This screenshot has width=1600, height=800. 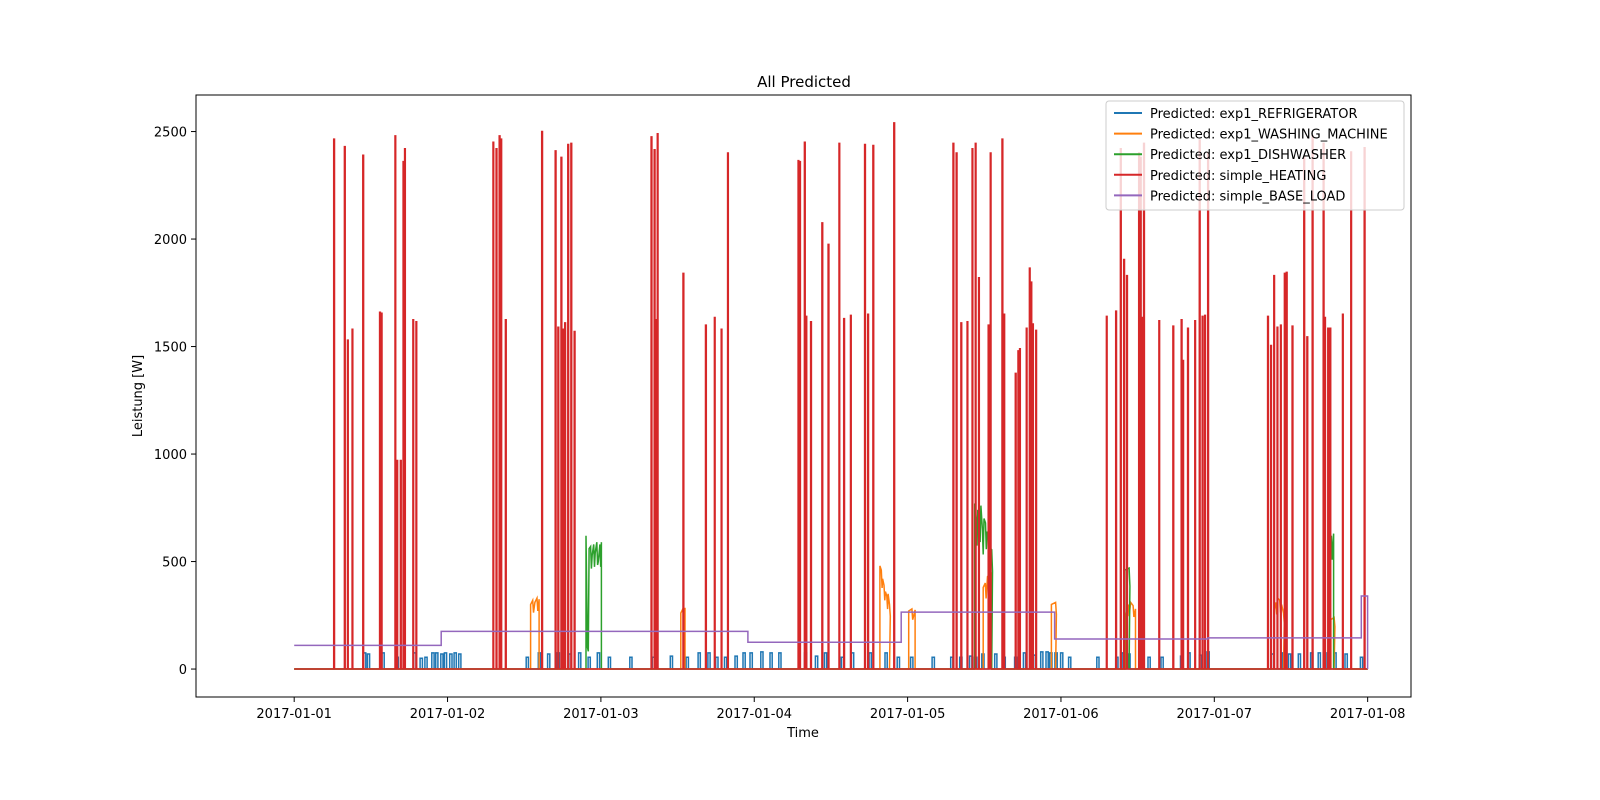 I want to click on series-exp1-dishwasher, so click(x=831, y=586).